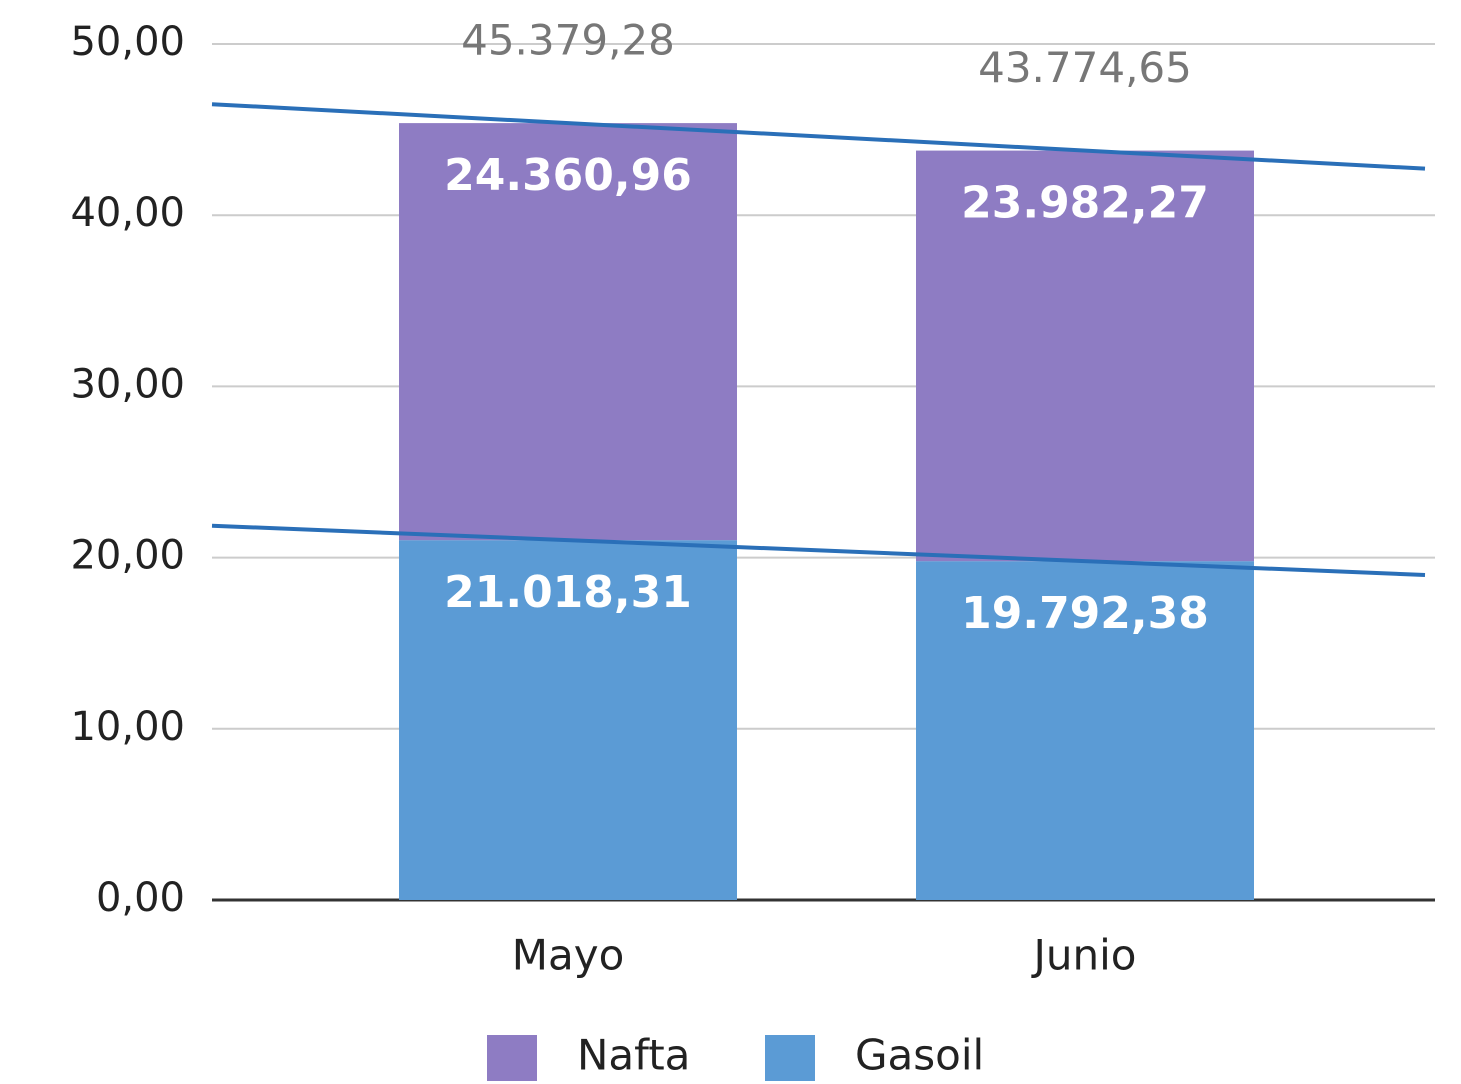  What do you see at coordinates (568, 955) in the screenshot?
I see `x-tick-label: Mayo` at bounding box center [568, 955].